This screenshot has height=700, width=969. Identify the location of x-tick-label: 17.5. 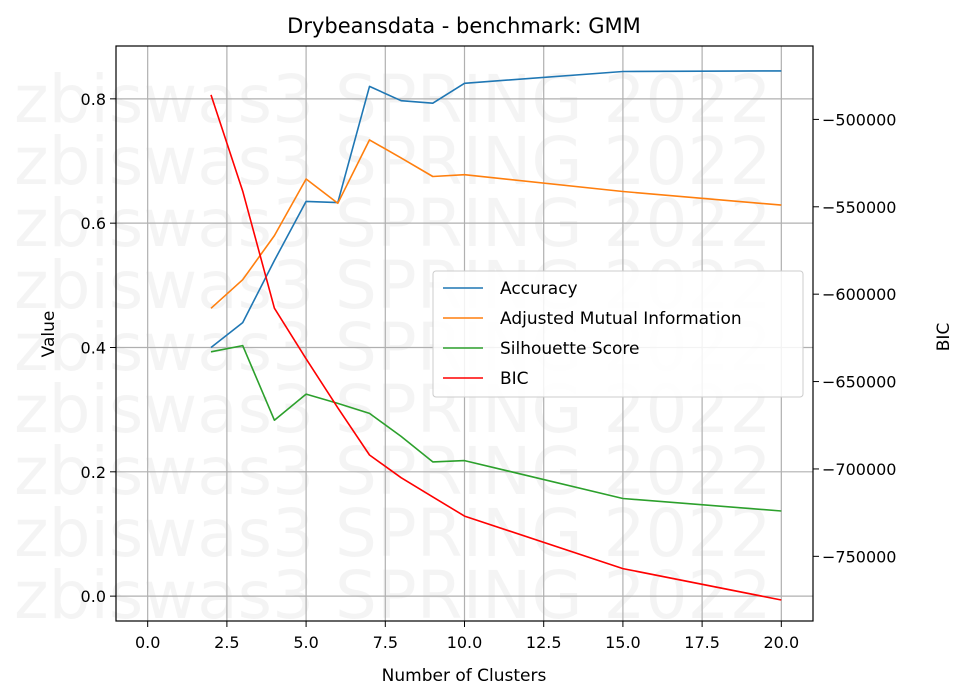
(702, 642).